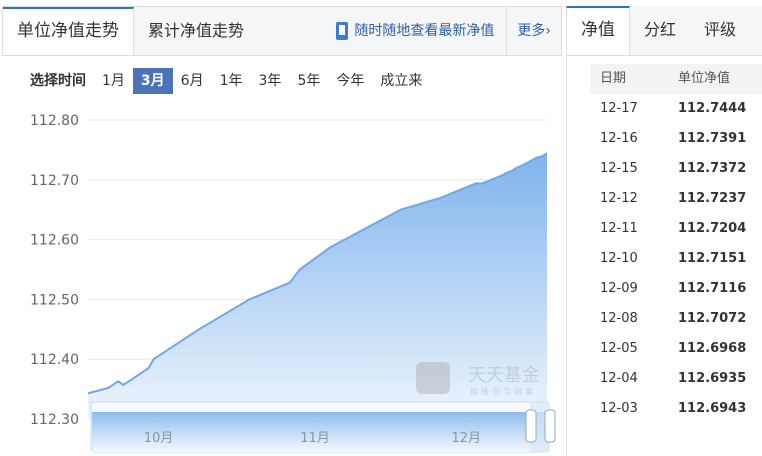 The width and height of the screenshot is (762, 456). Describe the element at coordinates (712, 258) in the screenshot. I see `row-nav: 112.7151` at that location.